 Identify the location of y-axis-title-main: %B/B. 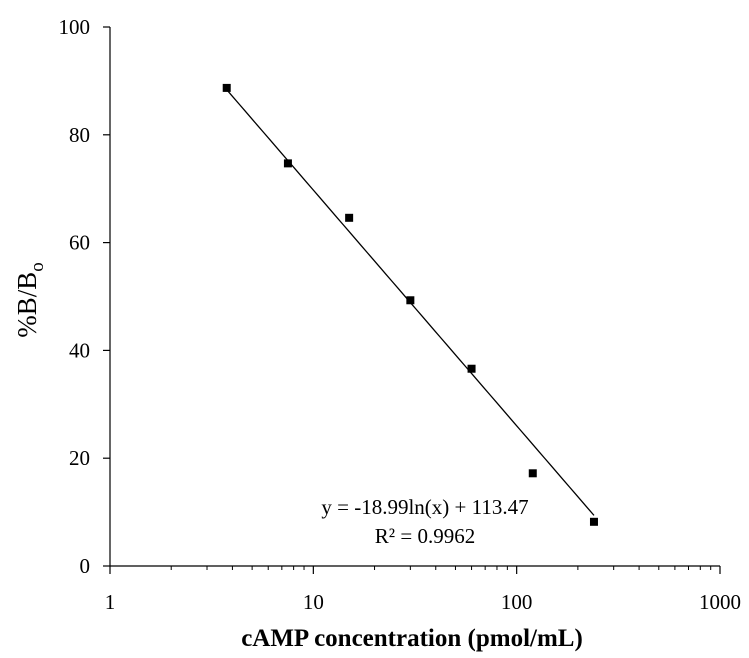
(27, 305).